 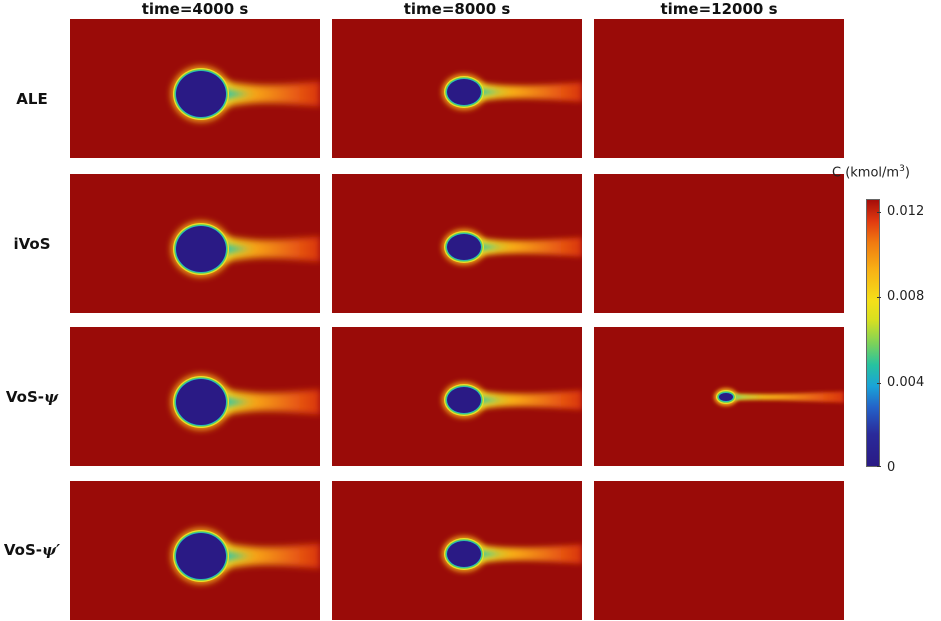 I want to click on colorbar-tick-label: 0, so click(x=891, y=467).